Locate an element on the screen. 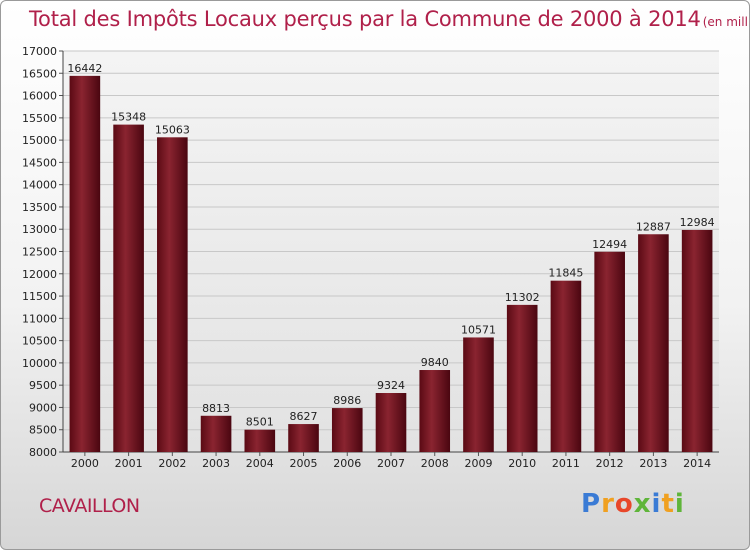  y-tick-label: 13000 is located at coordinates (39, 229).